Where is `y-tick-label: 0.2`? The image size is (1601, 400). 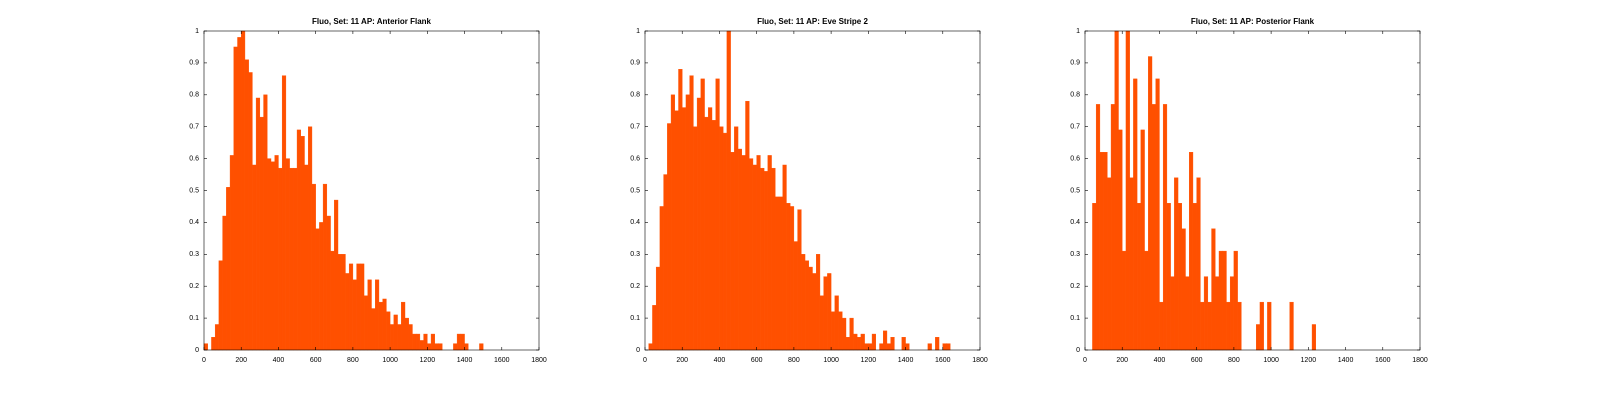
y-tick-label: 0.2 is located at coordinates (1075, 286).